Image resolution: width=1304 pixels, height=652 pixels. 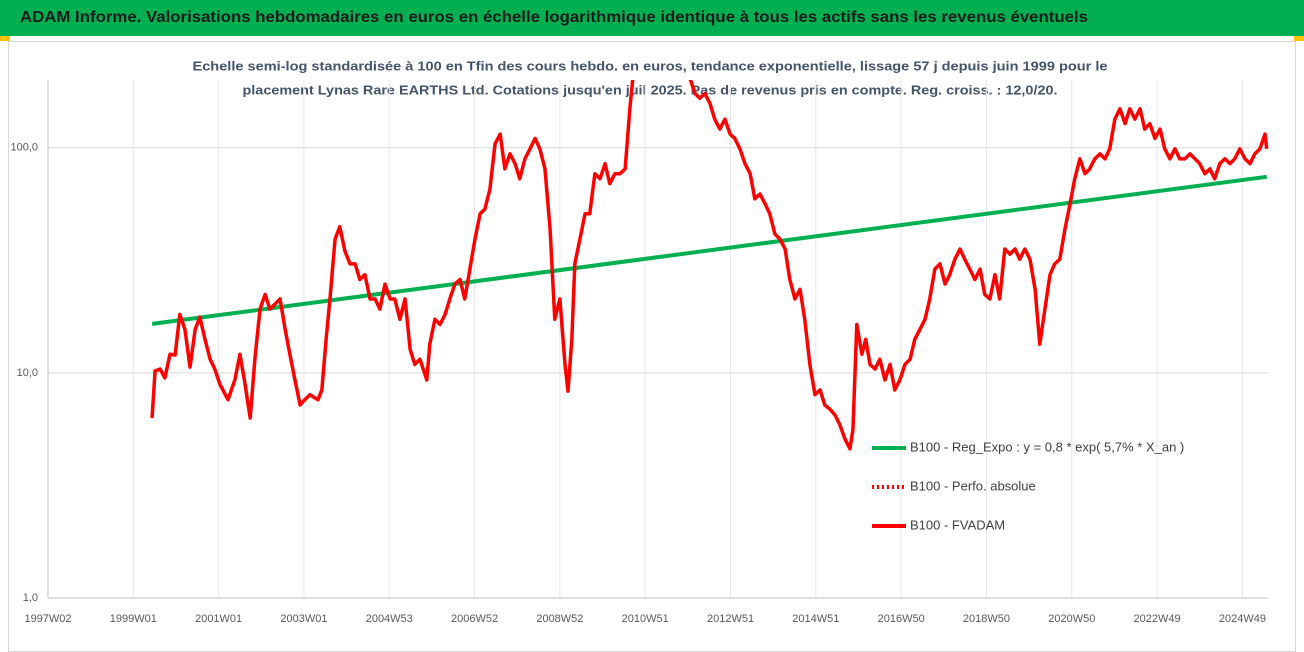 What do you see at coordinates (474, 619) in the screenshot?
I see `x-tick-label: 2006W52` at bounding box center [474, 619].